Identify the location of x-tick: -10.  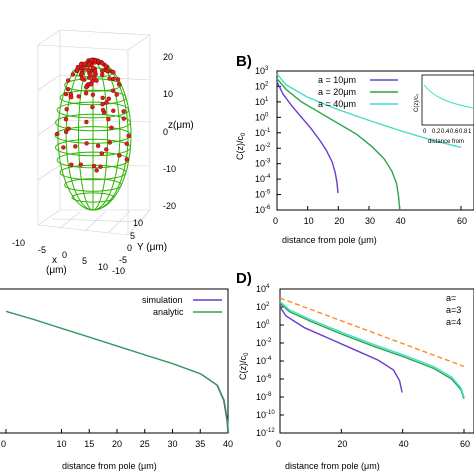
(18, 243).